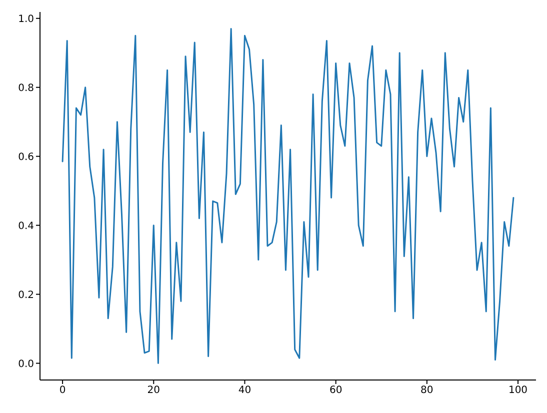  What do you see at coordinates (518, 390) in the screenshot?
I see `x-tick-label: 100` at bounding box center [518, 390].